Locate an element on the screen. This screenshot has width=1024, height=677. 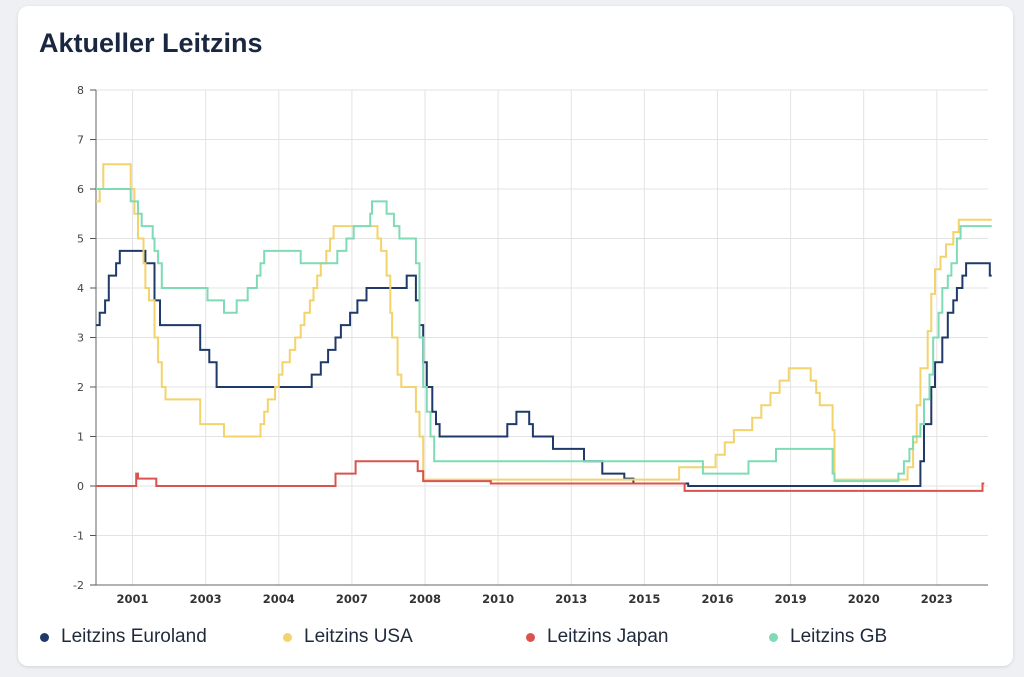
legend-label: Leitzins GB is located at coordinates (839, 636).